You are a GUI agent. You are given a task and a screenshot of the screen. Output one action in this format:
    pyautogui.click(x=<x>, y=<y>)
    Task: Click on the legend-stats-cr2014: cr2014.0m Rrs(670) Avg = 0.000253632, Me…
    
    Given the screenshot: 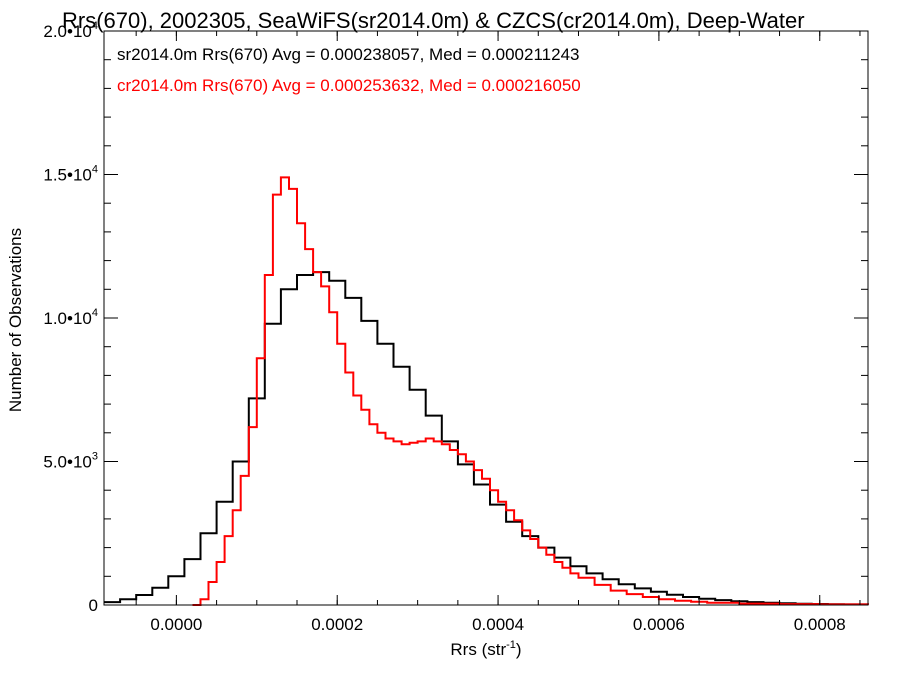 What is the action you would take?
    pyautogui.click(x=349, y=85)
    